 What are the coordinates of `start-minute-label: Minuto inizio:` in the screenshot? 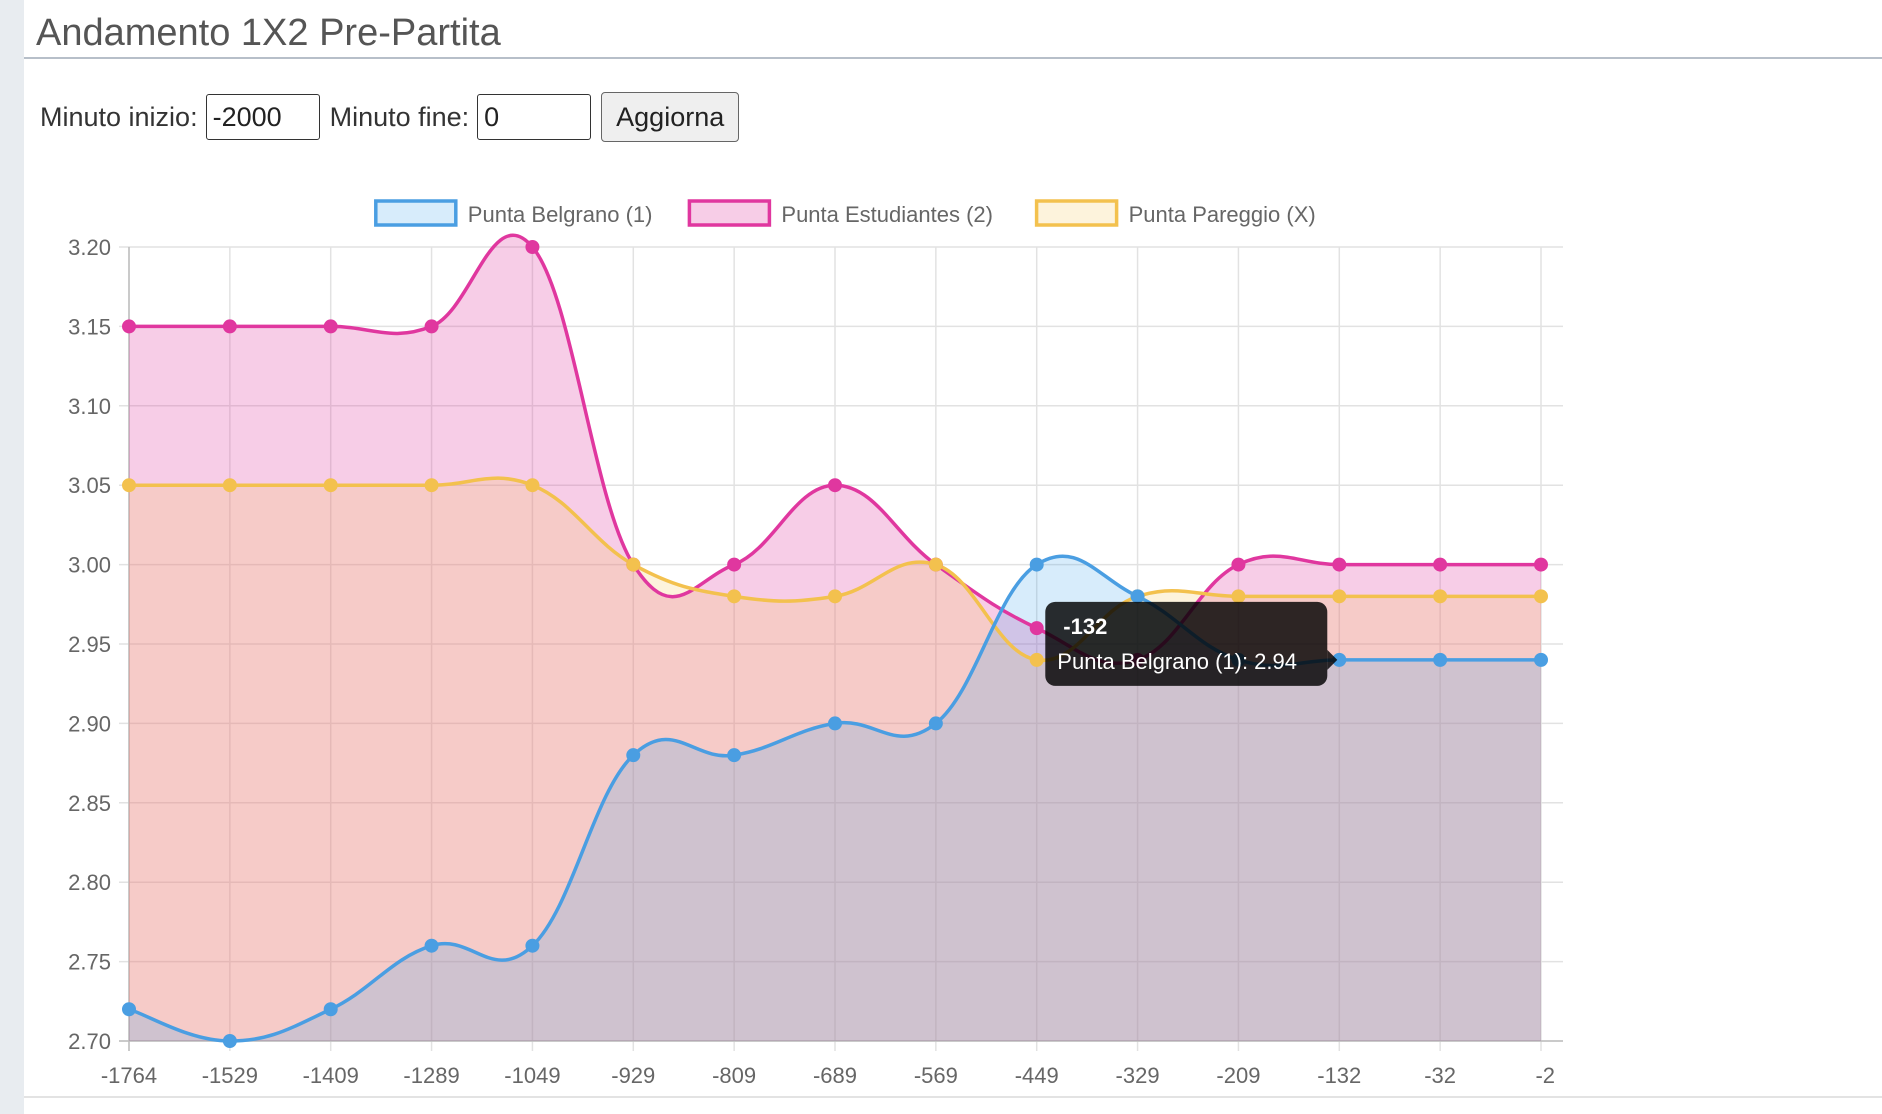 It's located at (119, 116).